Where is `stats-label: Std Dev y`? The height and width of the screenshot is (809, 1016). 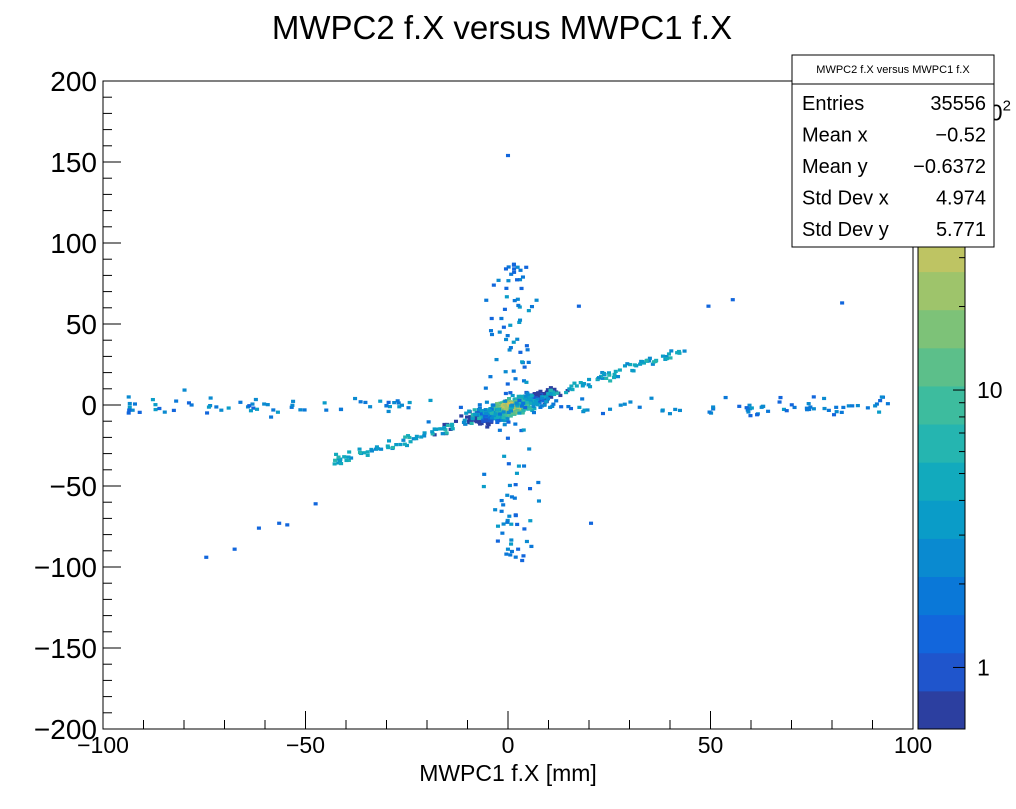
stats-label: Std Dev y is located at coordinates (845, 230).